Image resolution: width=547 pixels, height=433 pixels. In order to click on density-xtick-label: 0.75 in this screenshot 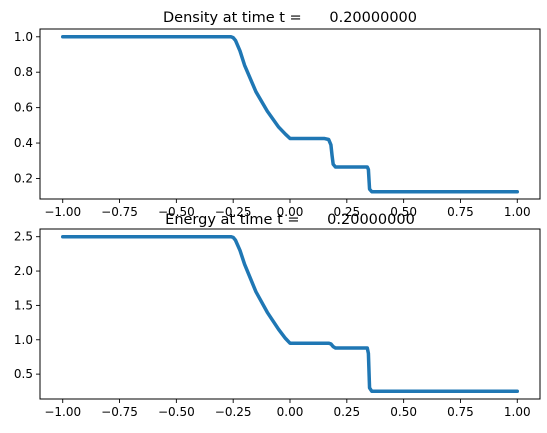, I will do `click(460, 212)`.